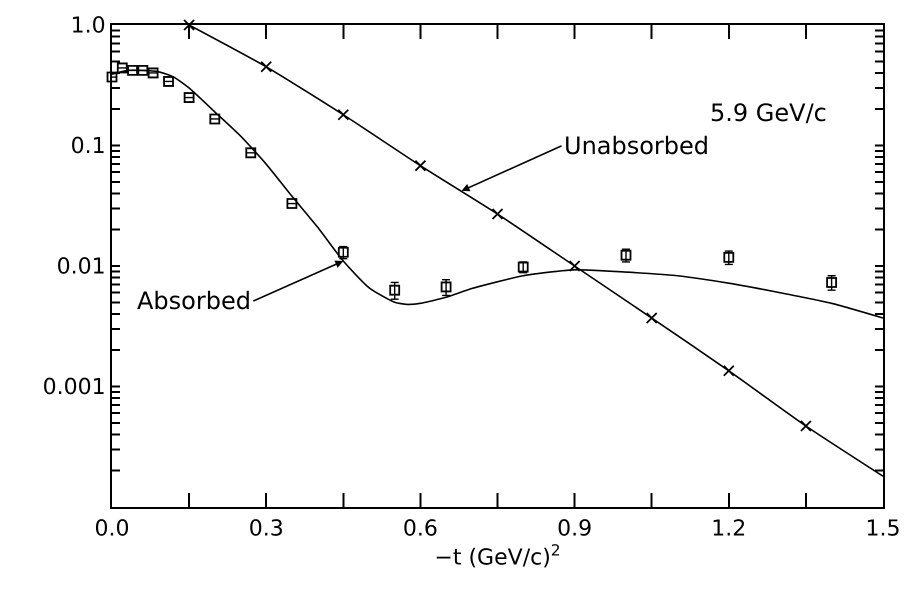 This screenshot has width=913, height=597. Describe the element at coordinates (497, 556) in the screenshot. I see `x-axis-title: −t (GeV/c)$^{2}$` at that location.